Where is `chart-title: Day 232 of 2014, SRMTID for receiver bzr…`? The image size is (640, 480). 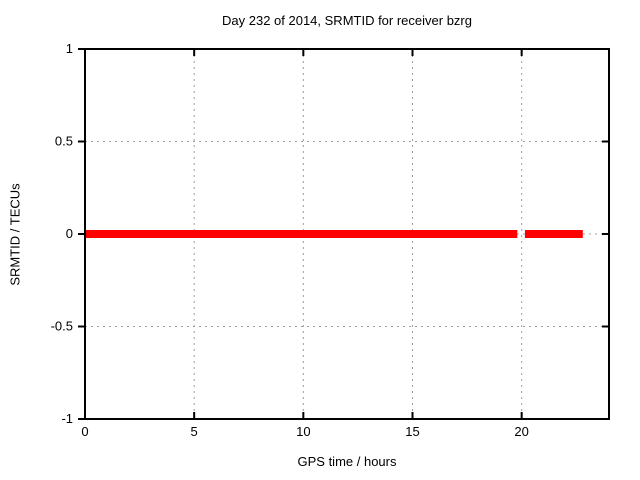
chart-title: Day 232 of 2014, SRMTID for receiver bzr… is located at coordinates (347, 20).